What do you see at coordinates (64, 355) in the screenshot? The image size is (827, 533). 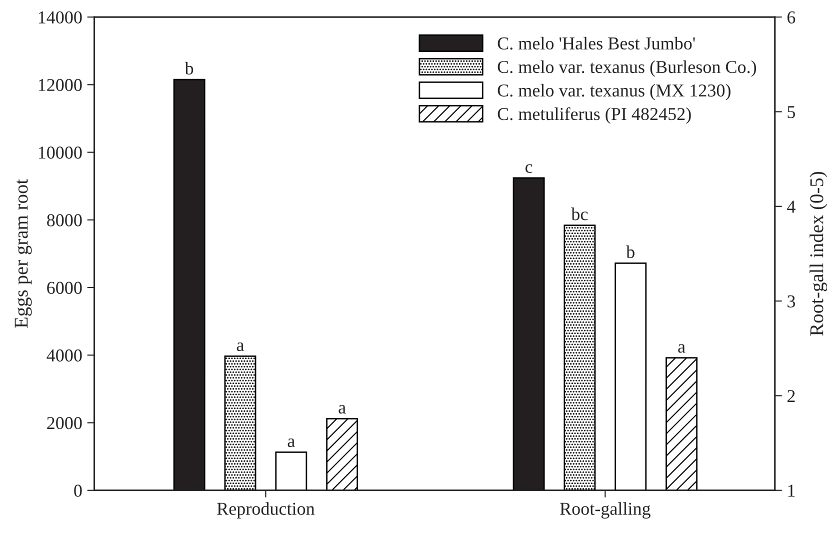 I see `y-tick-label: 4000` at bounding box center [64, 355].